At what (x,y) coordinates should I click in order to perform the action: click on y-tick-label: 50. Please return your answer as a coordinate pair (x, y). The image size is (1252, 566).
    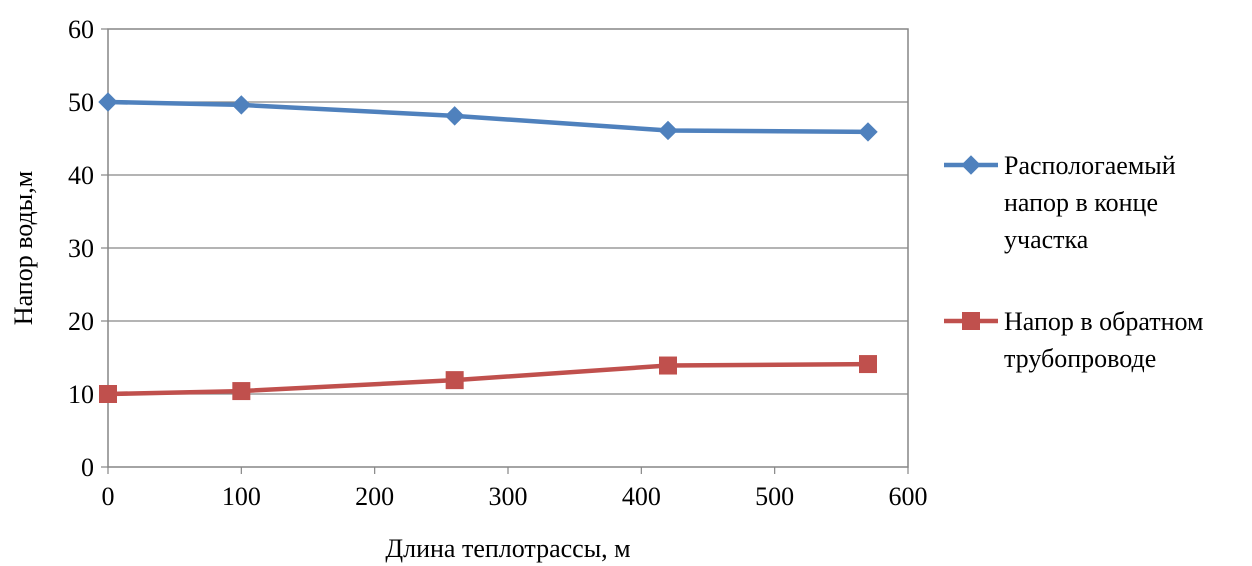
    Looking at the image, I should click on (81, 102).